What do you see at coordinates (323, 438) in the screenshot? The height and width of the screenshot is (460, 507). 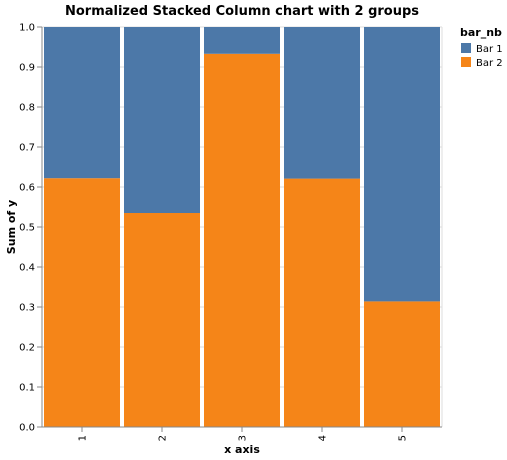 I see `x-tick-label: 4` at bounding box center [323, 438].